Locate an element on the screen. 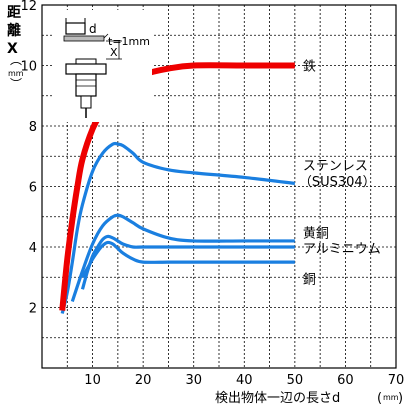 Image resolution: width=410 pixels, height=410 pixels. inset-thickness-label: t=1mm is located at coordinates (129, 41).